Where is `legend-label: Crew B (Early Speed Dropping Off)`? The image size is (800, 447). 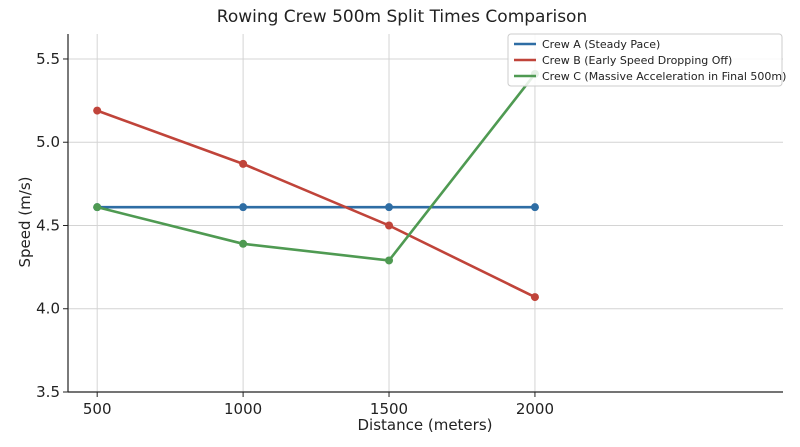 legend-label: Crew B (Early Speed Dropping Off) is located at coordinates (637, 60).